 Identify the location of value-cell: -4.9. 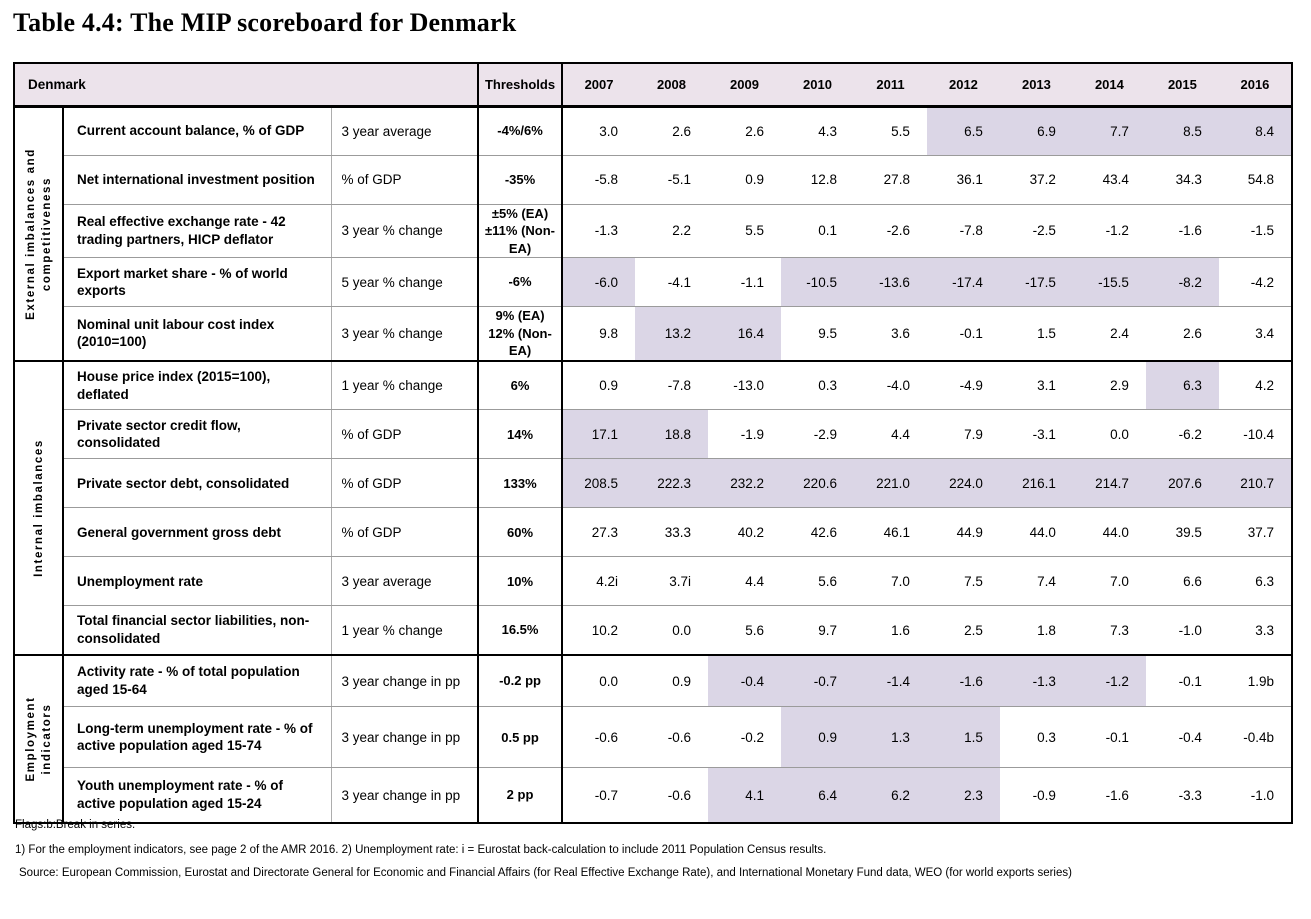
(963, 385).